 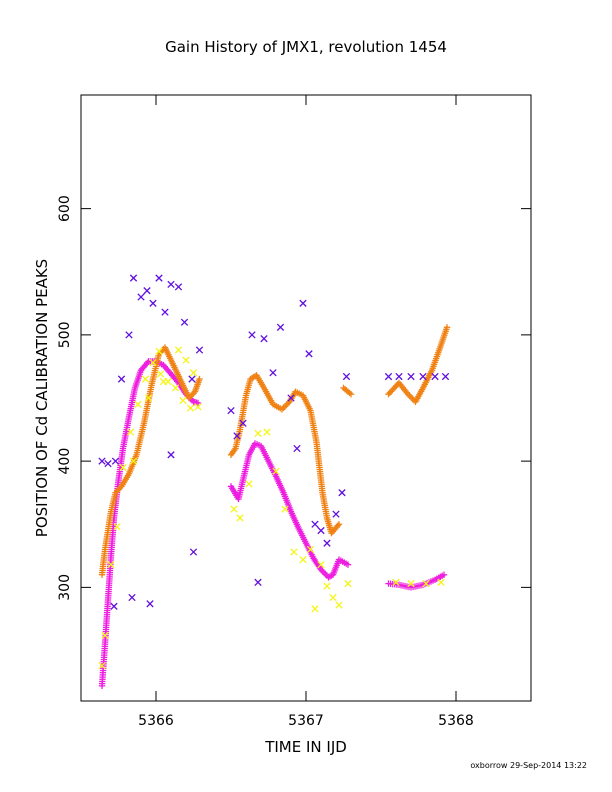 I want to click on chart-title: Gain History of JMX1, revolution 1454, so click(x=306, y=47).